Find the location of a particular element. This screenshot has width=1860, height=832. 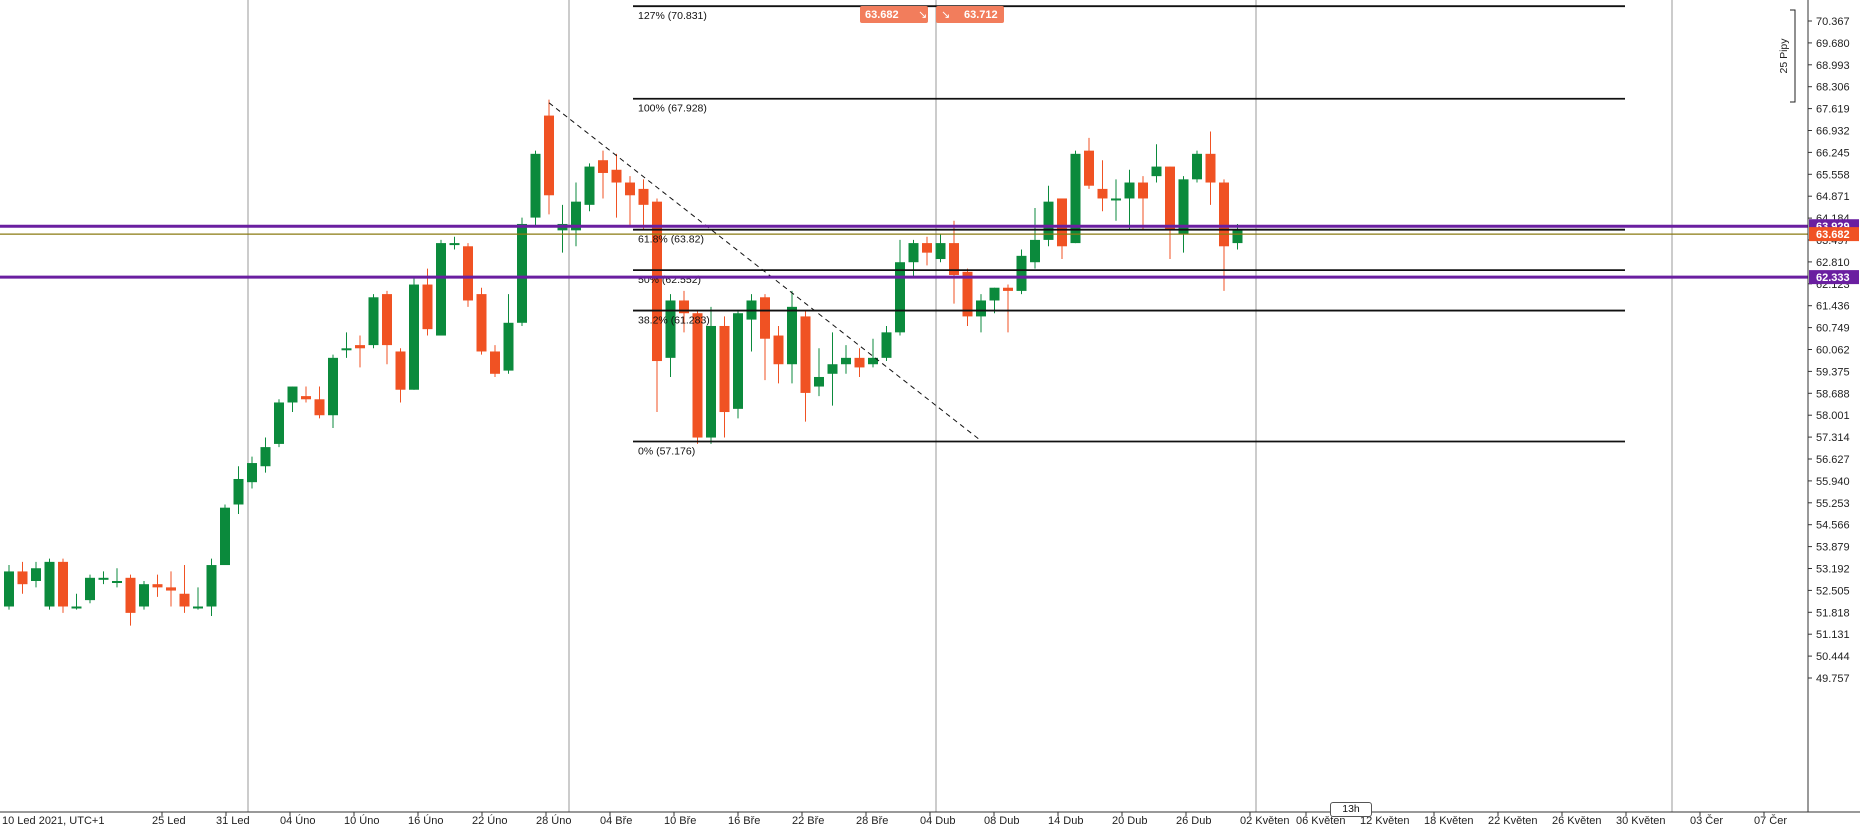

price-badge: 63.682 ↘ is located at coordinates (894, 14).